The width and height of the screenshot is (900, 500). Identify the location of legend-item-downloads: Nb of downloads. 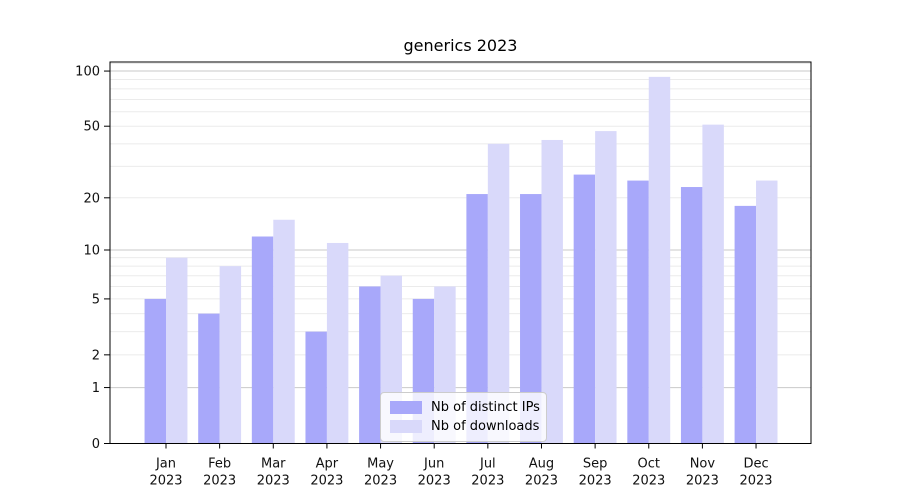
(465, 426).